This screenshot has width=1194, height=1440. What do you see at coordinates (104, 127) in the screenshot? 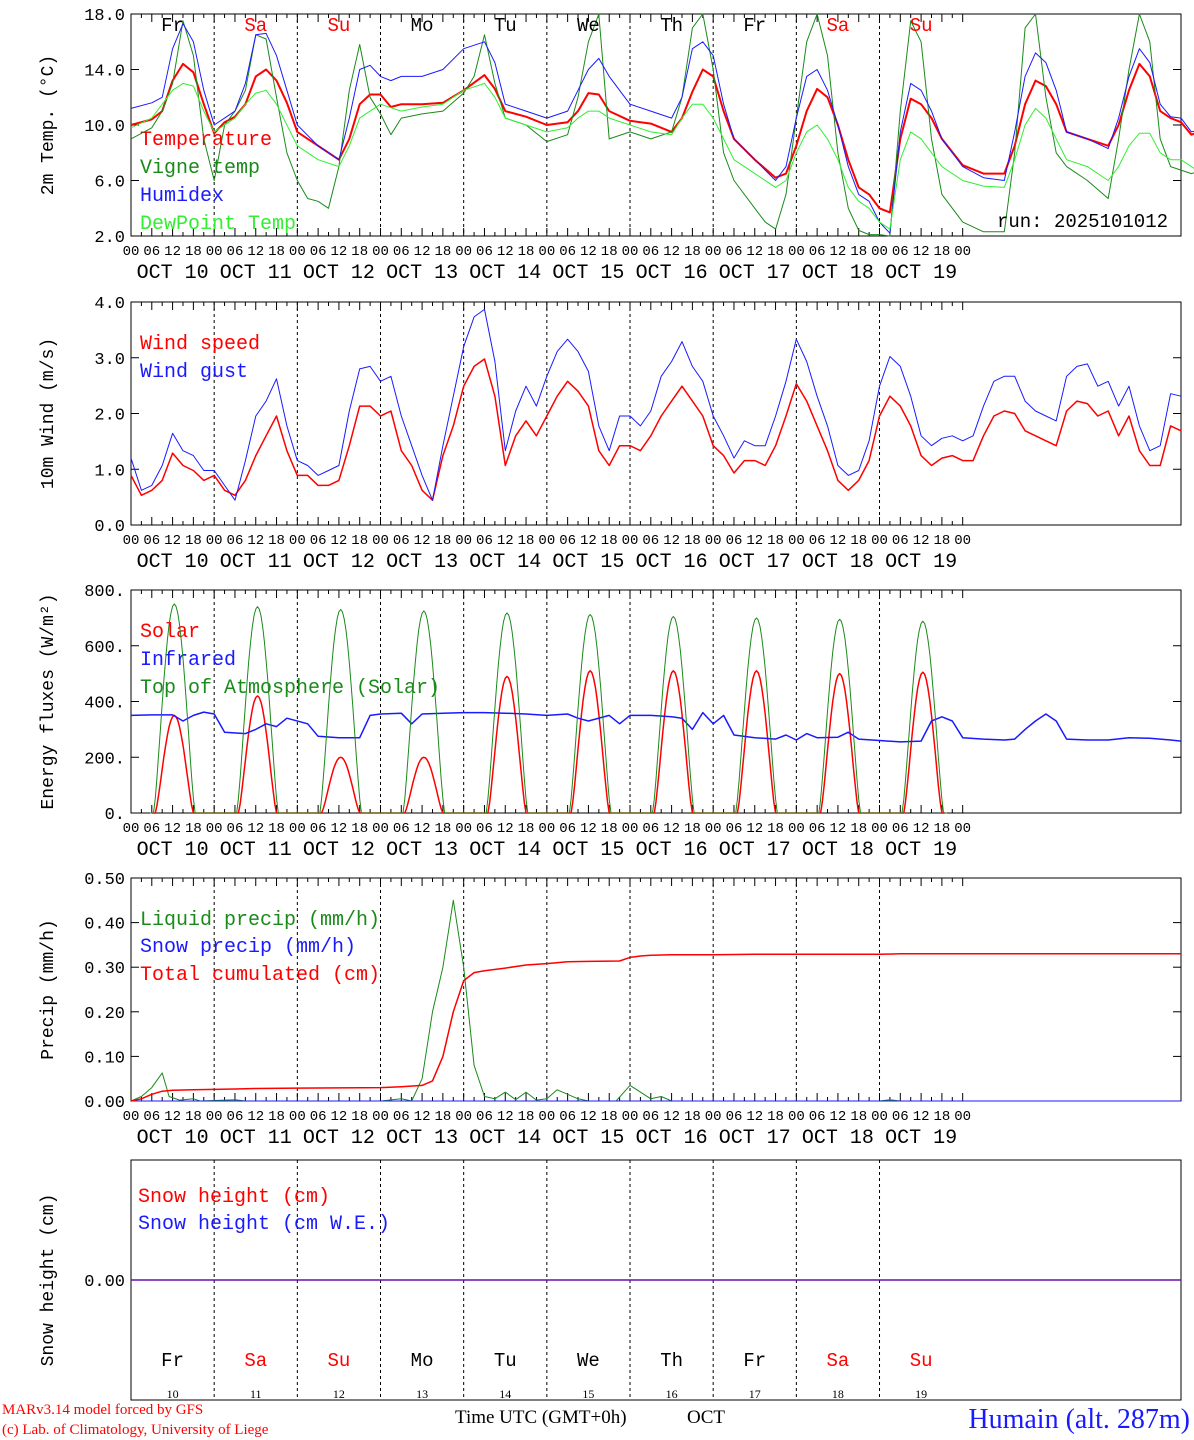
I see `y-tick-label: 10.0` at bounding box center [104, 127].